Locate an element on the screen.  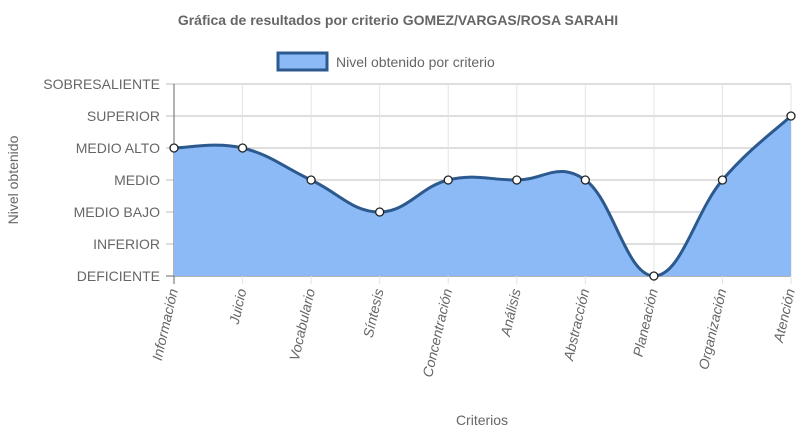
x-tick-label: Planeación is located at coordinates (645, 322).